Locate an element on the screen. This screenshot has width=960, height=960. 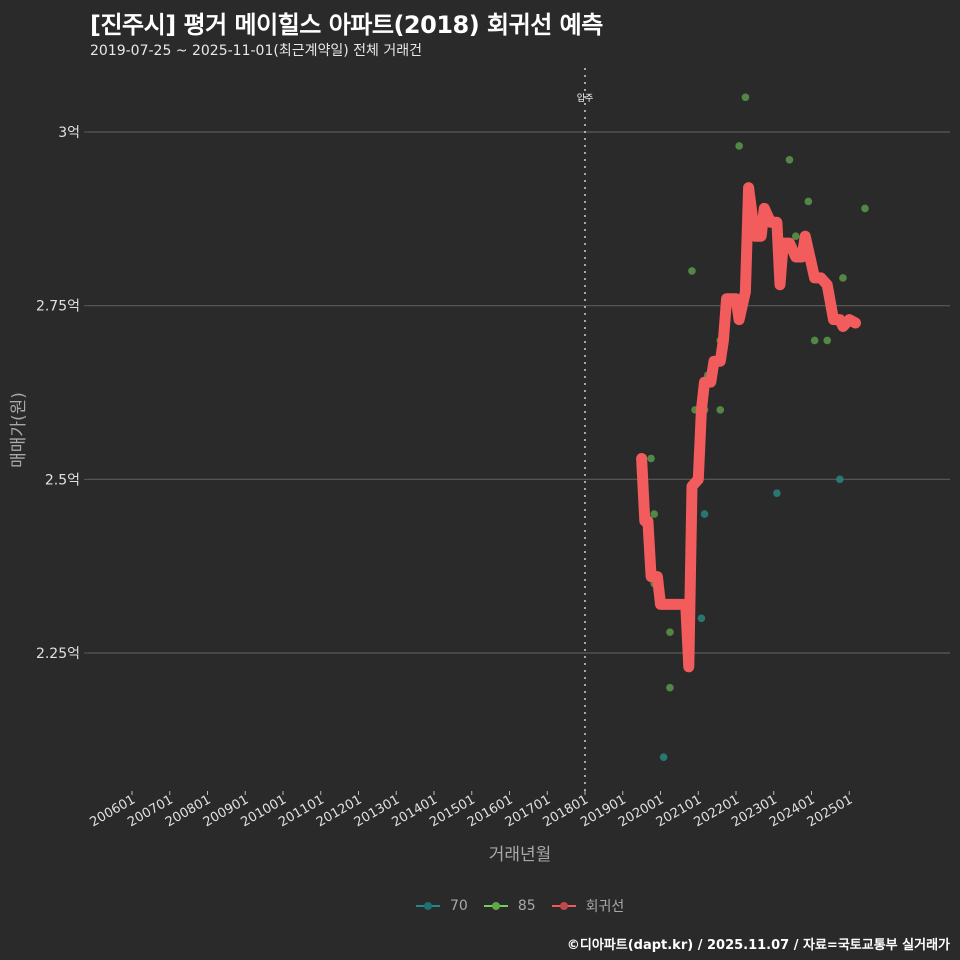
regression-path is located at coordinates (748, 427).